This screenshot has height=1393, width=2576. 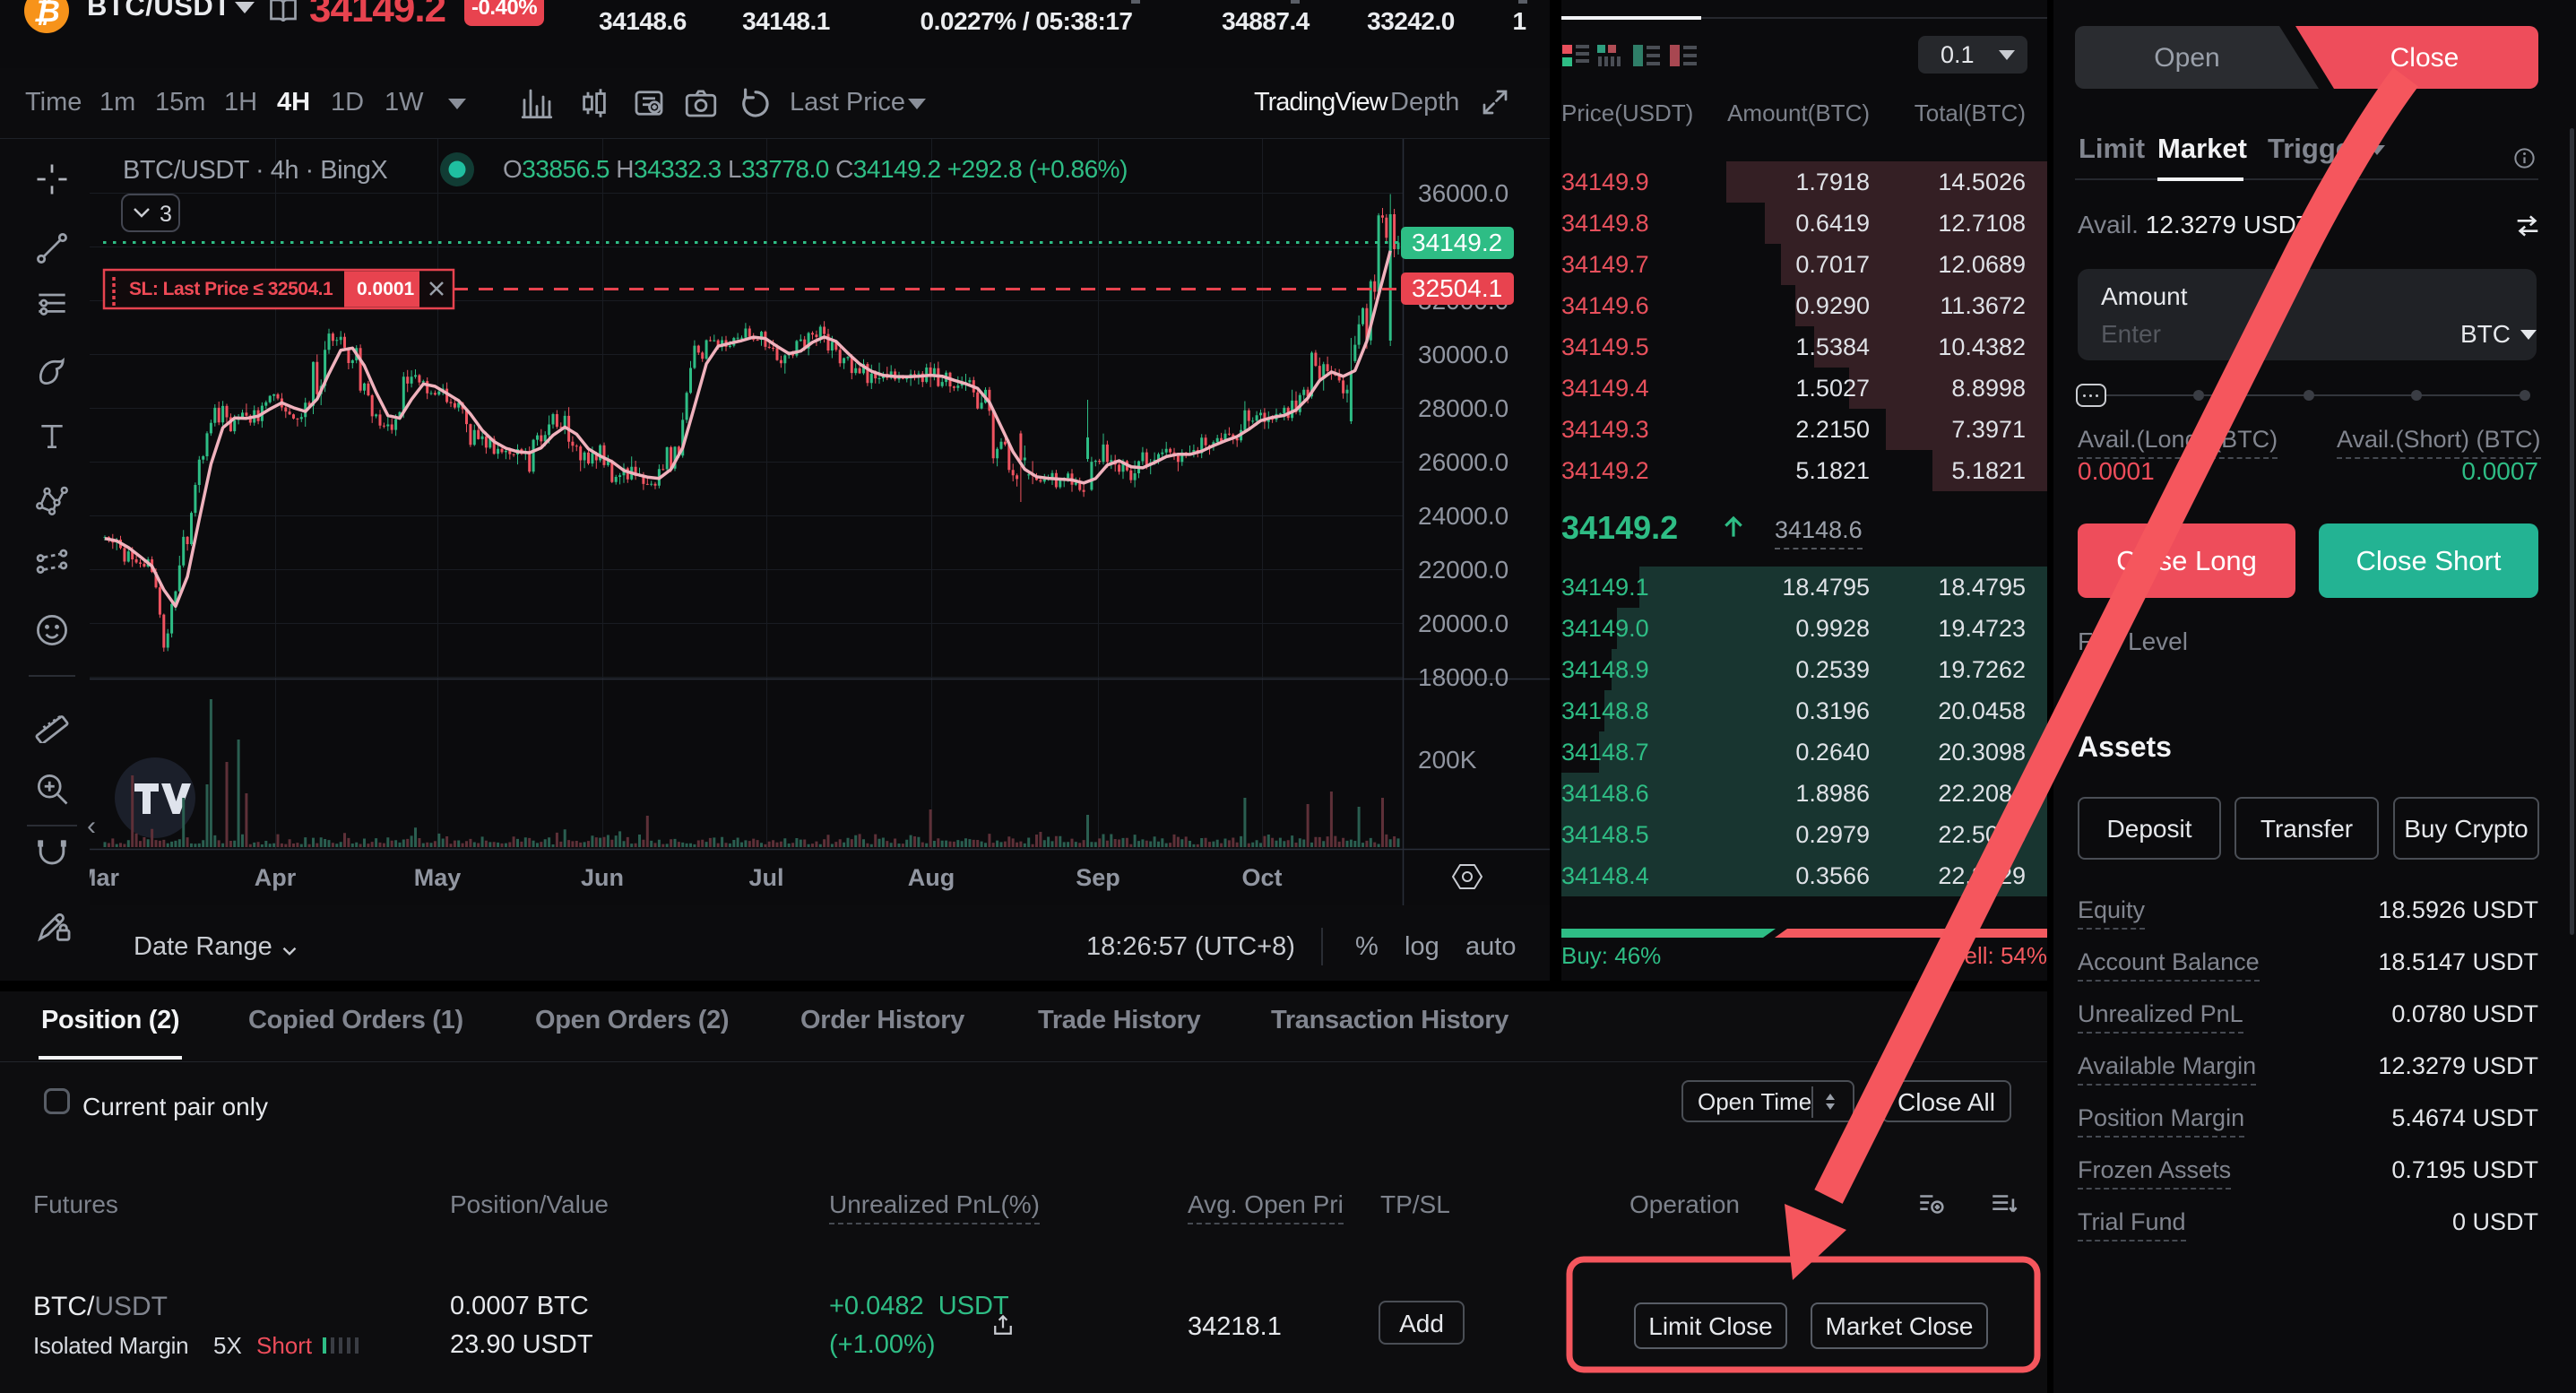 I want to click on svg-text: BTC/USDT · 4h · BingX, so click(x=255, y=170).